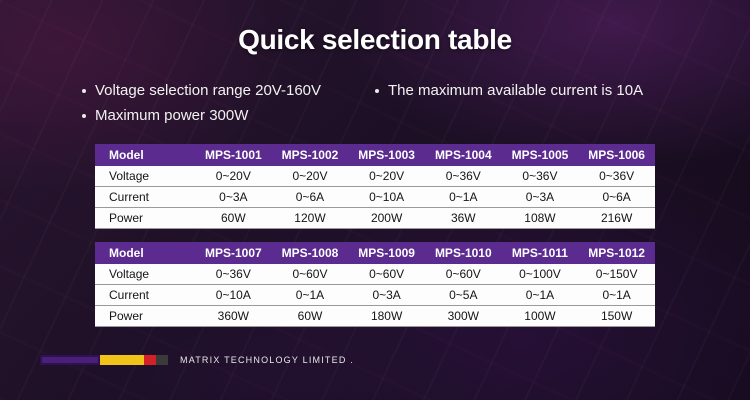 The image size is (750, 400). I want to click on bullet-max-power-text: Maximum power 300W, so click(172, 115).